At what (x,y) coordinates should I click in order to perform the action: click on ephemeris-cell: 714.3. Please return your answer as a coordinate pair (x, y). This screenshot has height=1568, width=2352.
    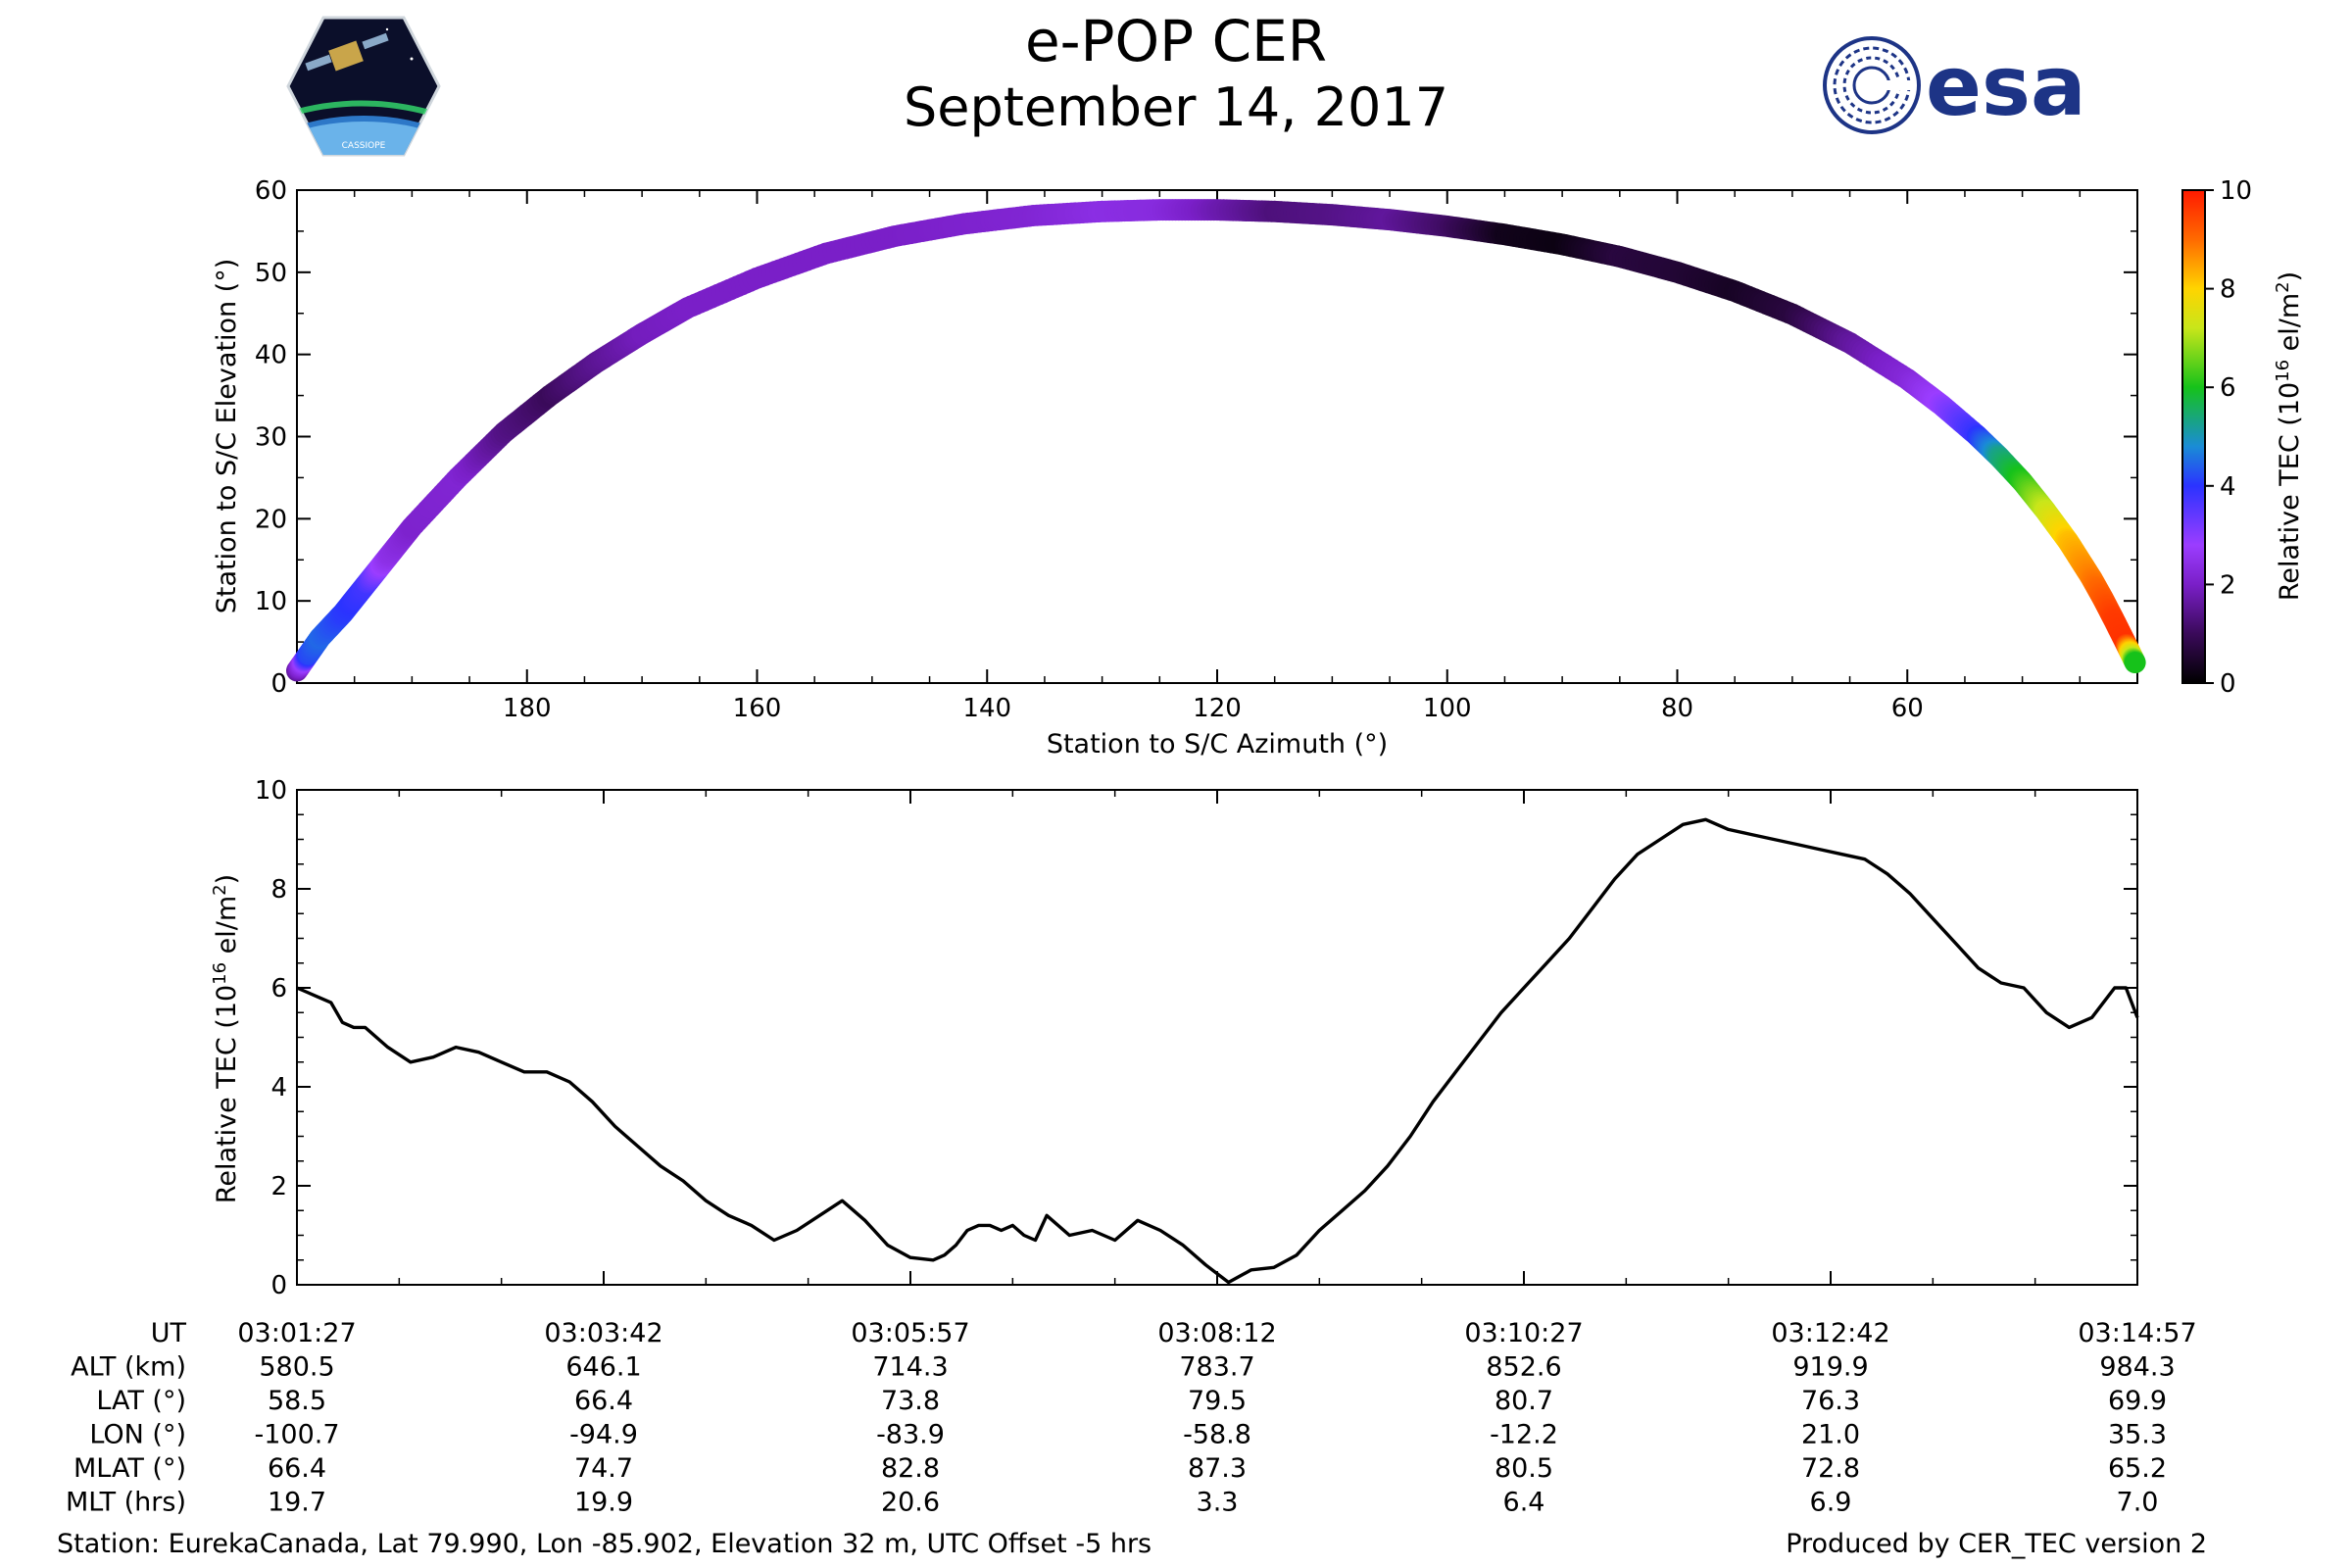
    Looking at the image, I should click on (910, 1367).